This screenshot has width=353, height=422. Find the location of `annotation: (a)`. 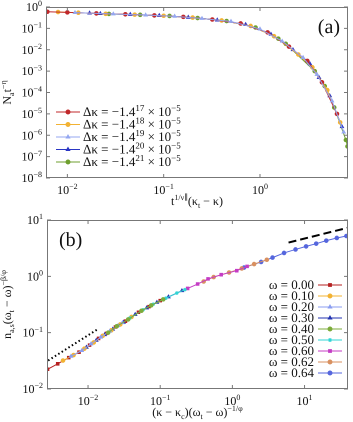

annotation: (a) is located at coordinates (329, 27).